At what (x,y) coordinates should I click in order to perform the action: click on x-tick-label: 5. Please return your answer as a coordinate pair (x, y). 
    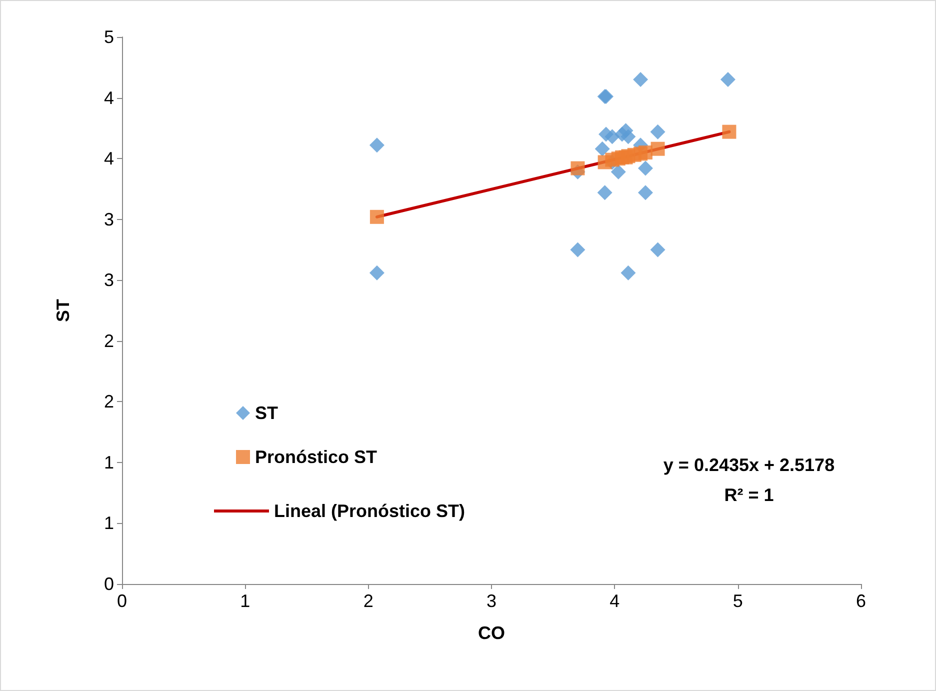
    Looking at the image, I should click on (737, 601).